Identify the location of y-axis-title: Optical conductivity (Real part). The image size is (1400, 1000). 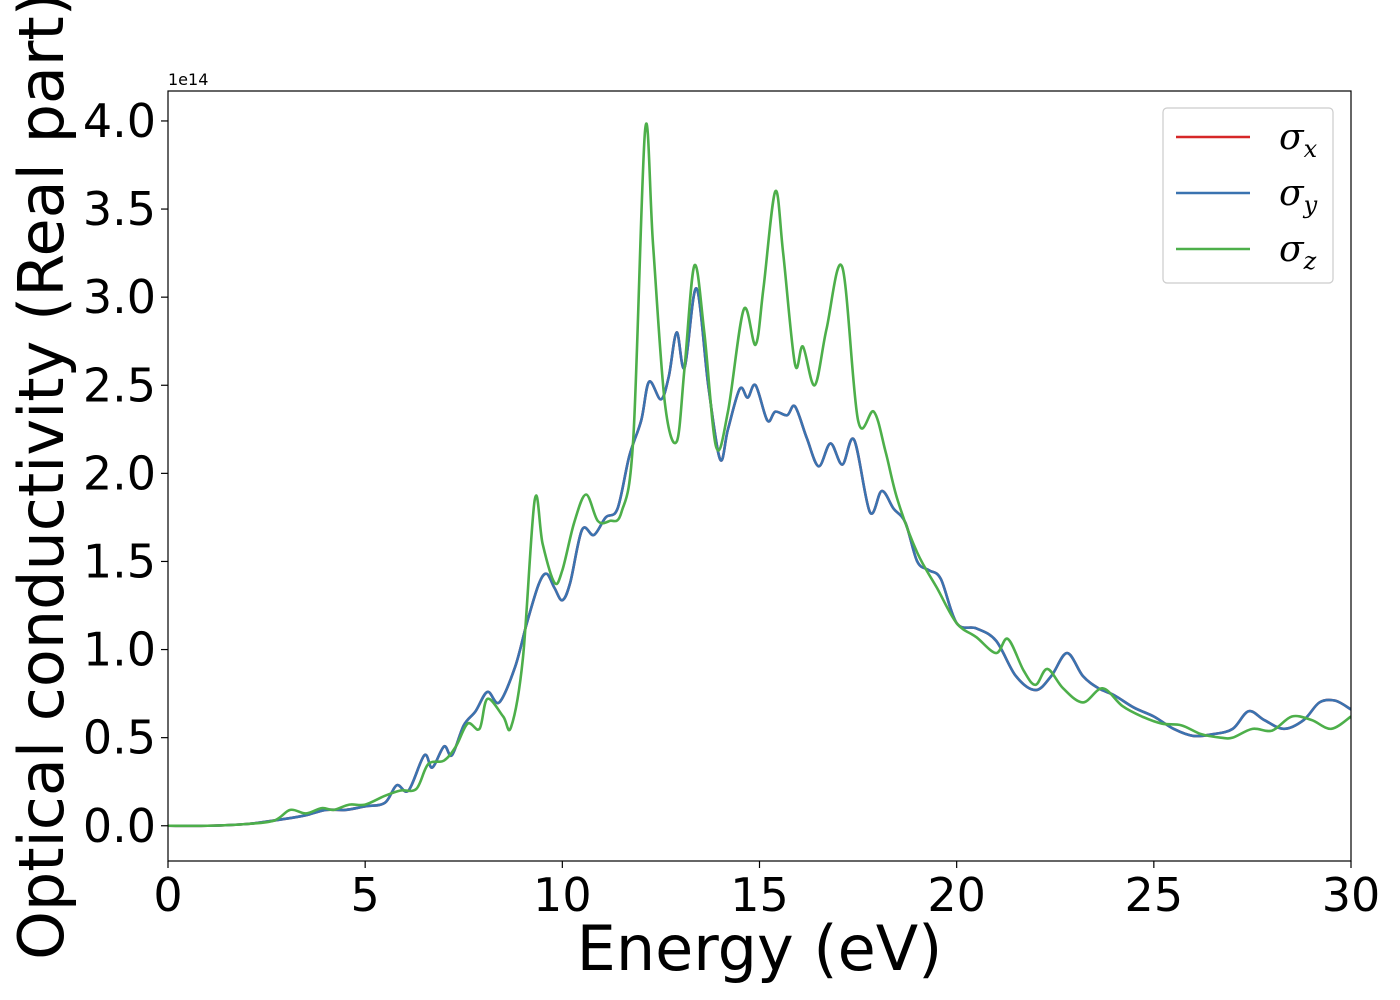
(41, 480).